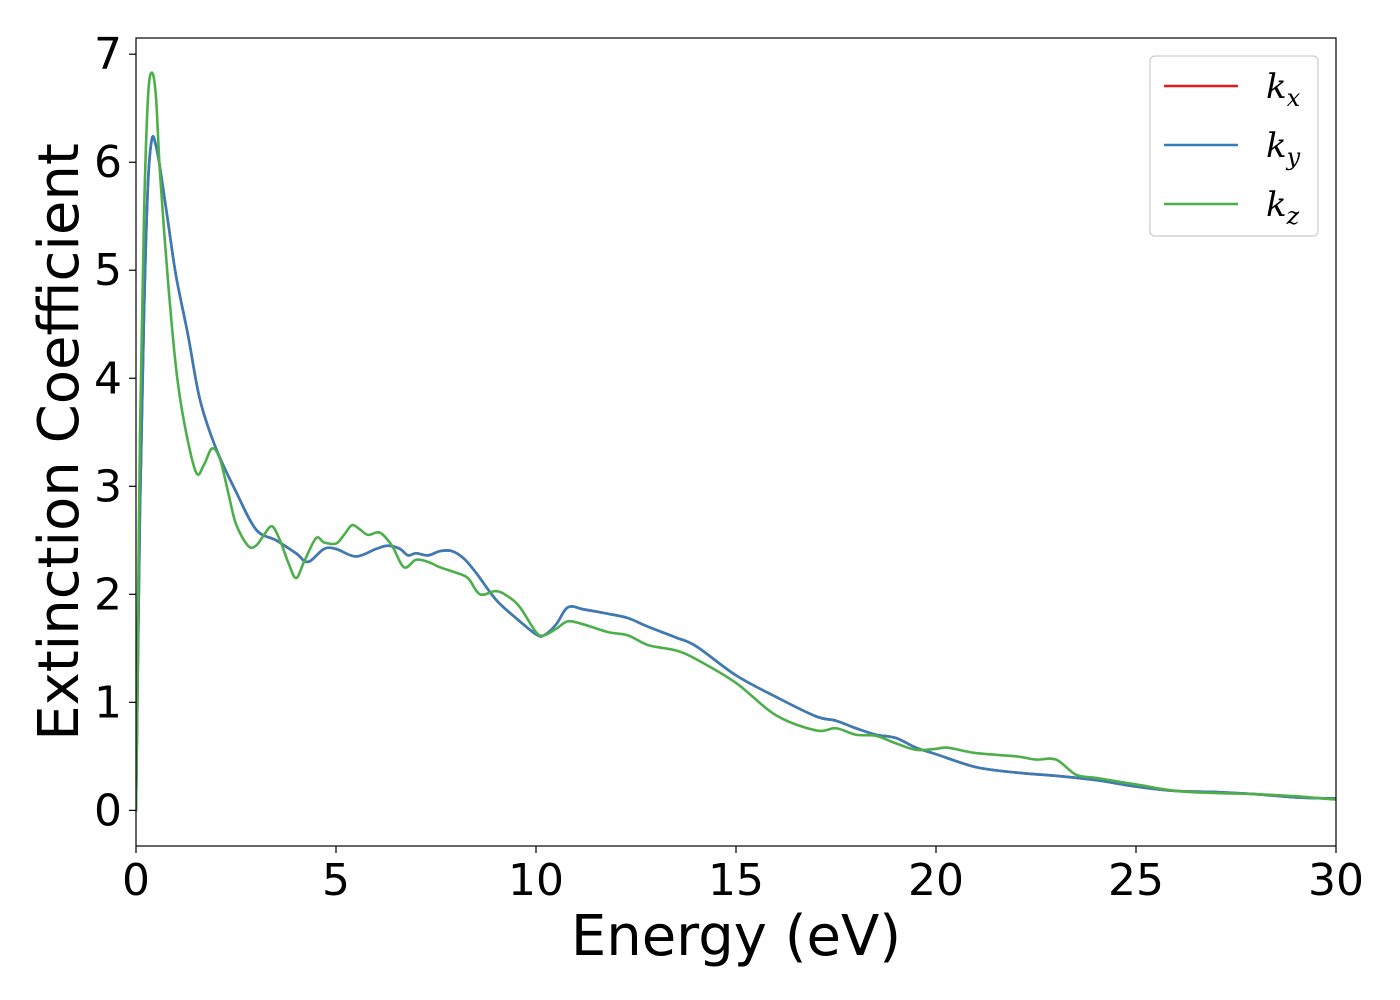 Image resolution: width=1400 pixels, height=1000 pixels. I want to click on x-tick-label: 30, so click(1336, 880).